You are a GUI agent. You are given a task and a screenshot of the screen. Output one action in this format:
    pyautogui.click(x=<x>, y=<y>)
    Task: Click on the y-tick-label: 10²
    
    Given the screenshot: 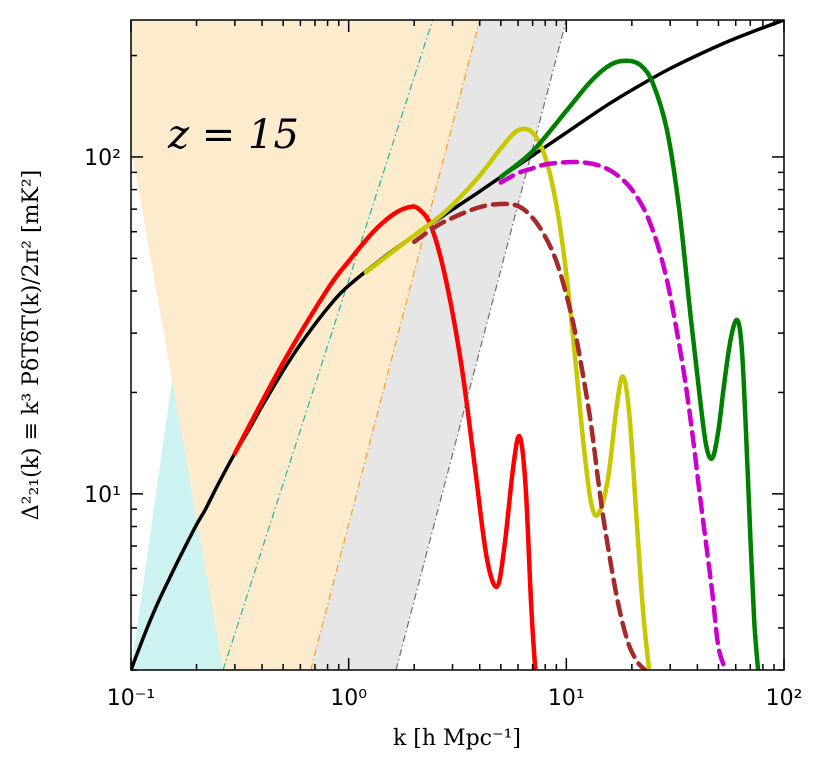 What is the action you would take?
    pyautogui.click(x=102, y=158)
    